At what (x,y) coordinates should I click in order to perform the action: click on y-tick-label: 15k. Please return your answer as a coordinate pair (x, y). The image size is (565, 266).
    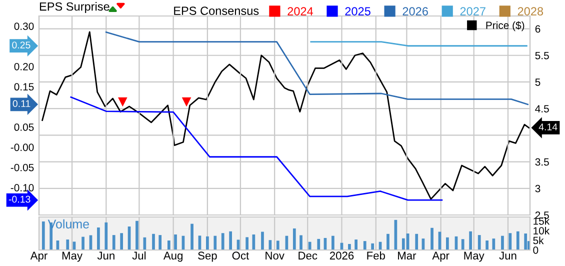
    Looking at the image, I should click on (542, 221).